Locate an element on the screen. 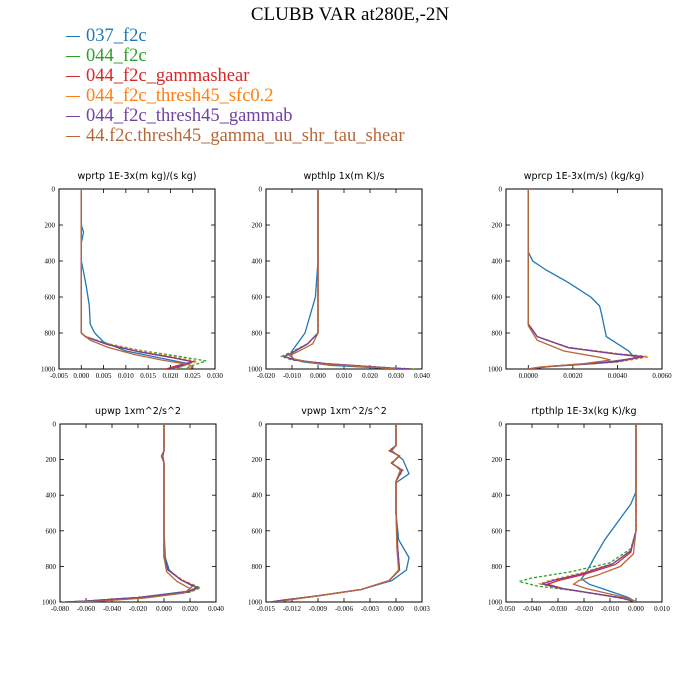 The image size is (700, 700). x-tick-label: 0.0060 is located at coordinates (662, 376).